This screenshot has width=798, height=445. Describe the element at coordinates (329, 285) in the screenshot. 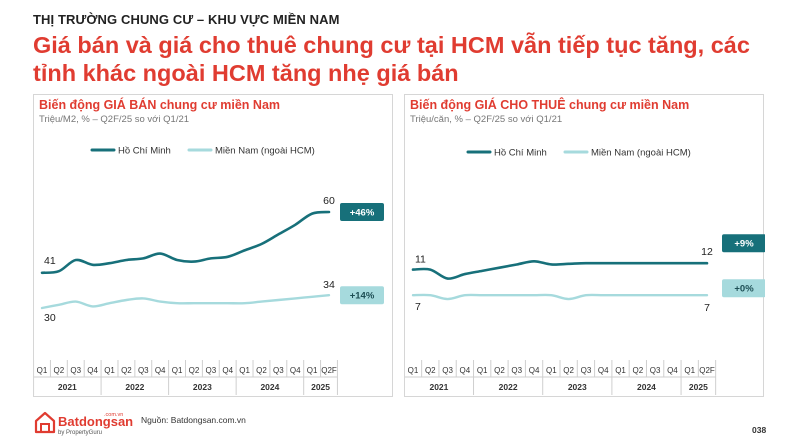

I see `end-value-label: 34` at that location.